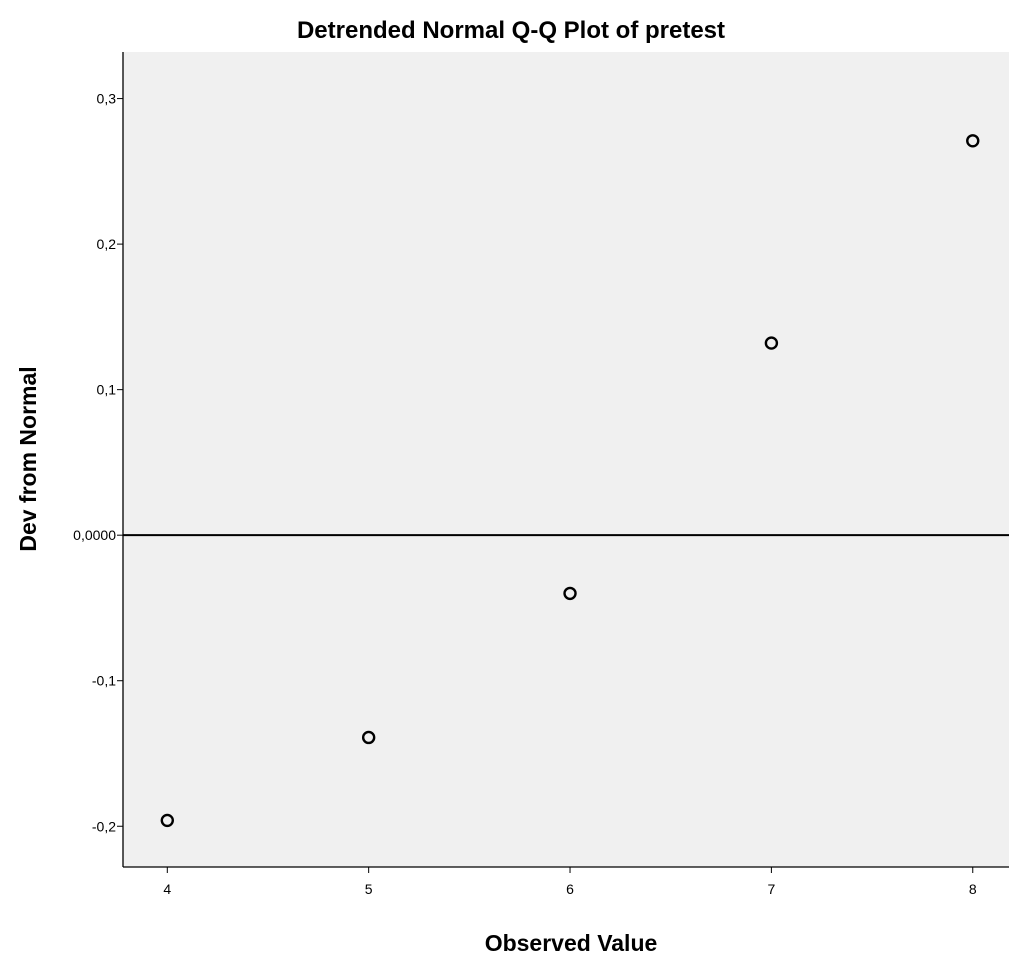 The image size is (1009, 965). I want to click on chart-title: Detrended Normal Q-Q Plot of pretest, so click(511, 30).